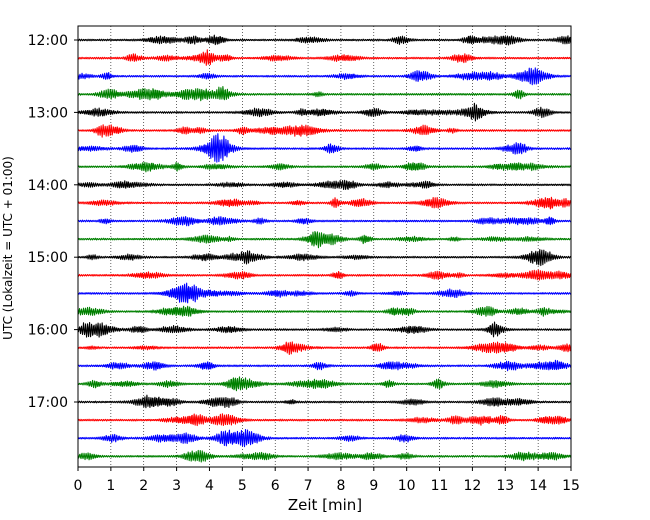 The height and width of the screenshot is (520, 650). What do you see at coordinates (472, 486) in the screenshot?
I see `x-tick-label: 12` at bounding box center [472, 486].